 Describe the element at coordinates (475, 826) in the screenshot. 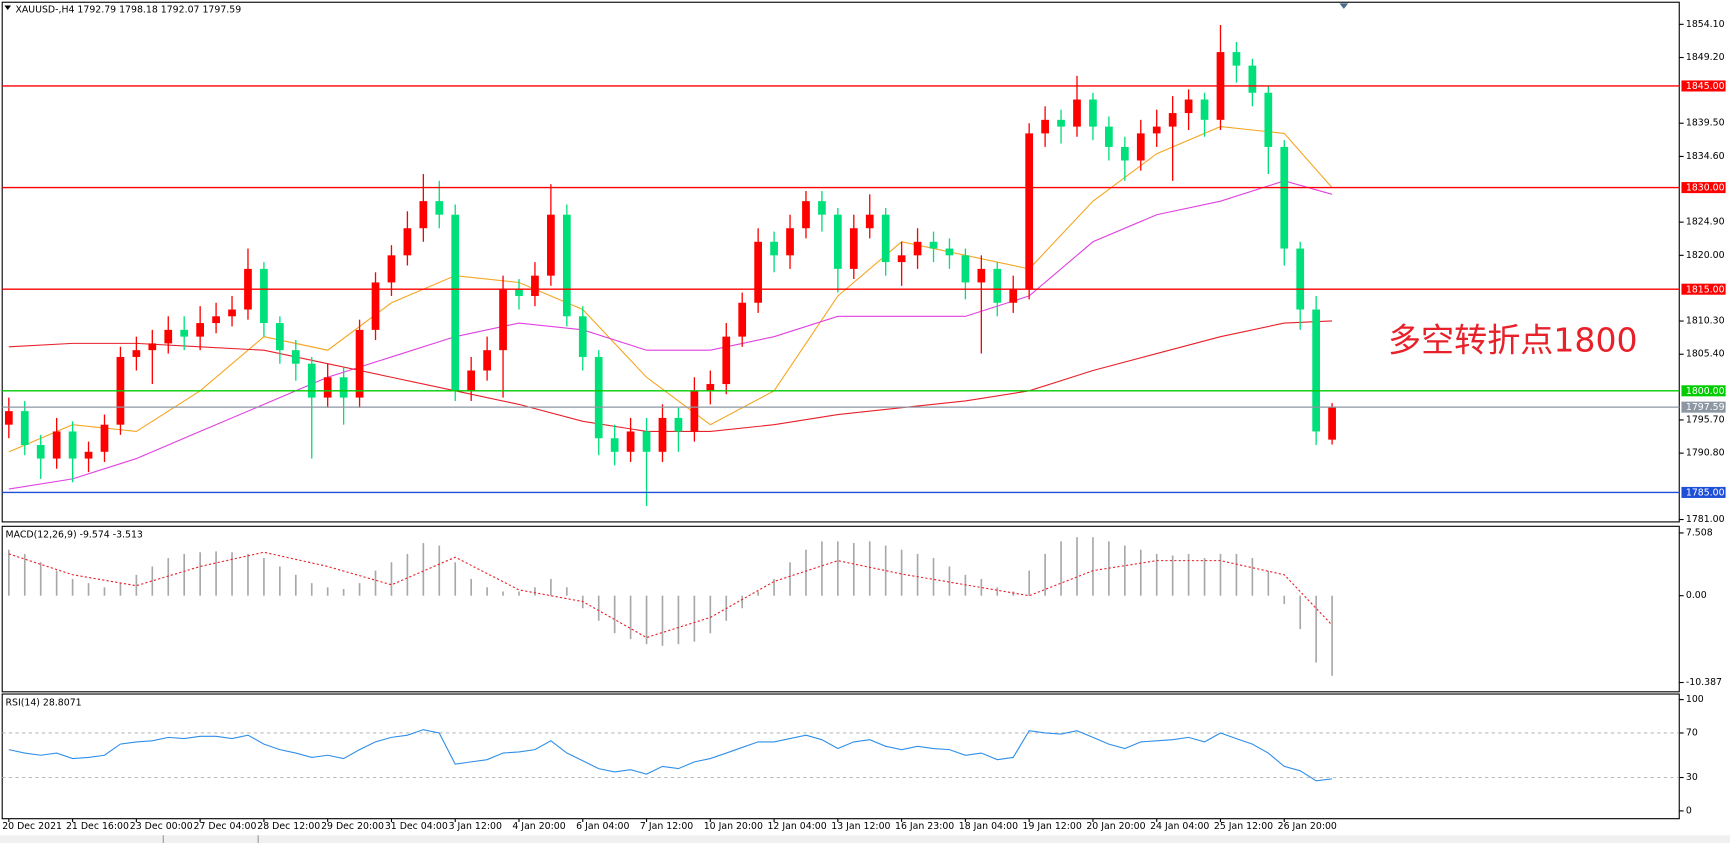

I see `x-tick-label: 3 Jan 12:00` at that location.